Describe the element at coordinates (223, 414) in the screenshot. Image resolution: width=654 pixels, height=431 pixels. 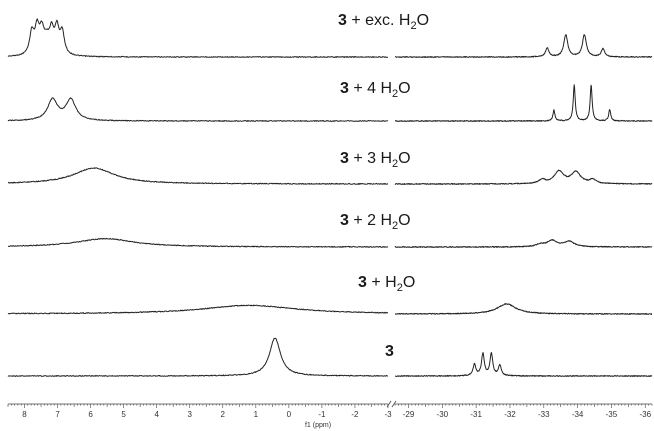
I see `tick-label-left: 2` at that location.